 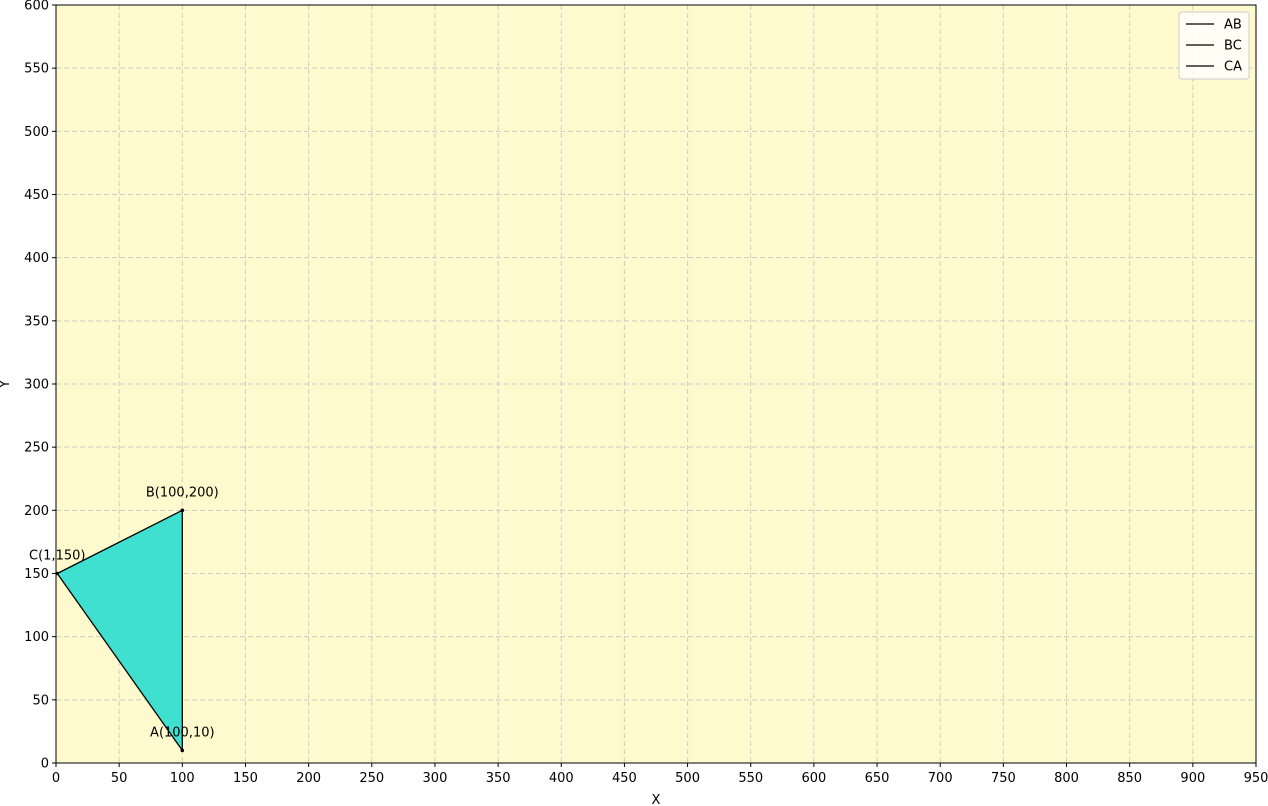 I want to click on series-line-ca, so click(x=119, y=662).